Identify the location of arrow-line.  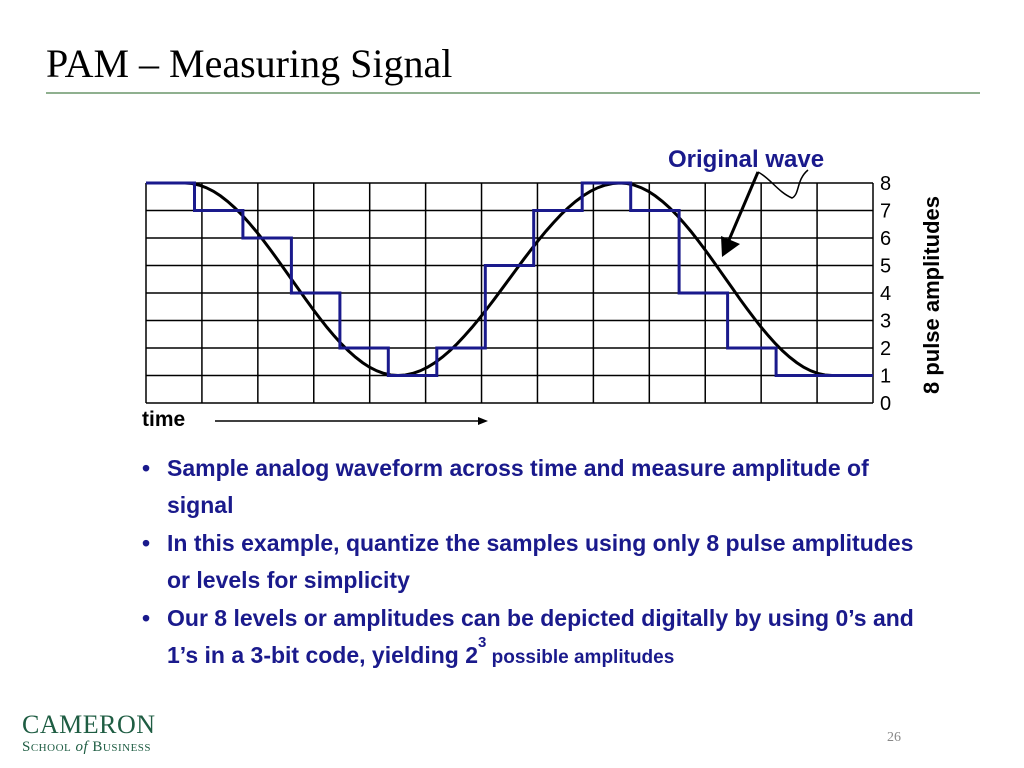
(743, 206).